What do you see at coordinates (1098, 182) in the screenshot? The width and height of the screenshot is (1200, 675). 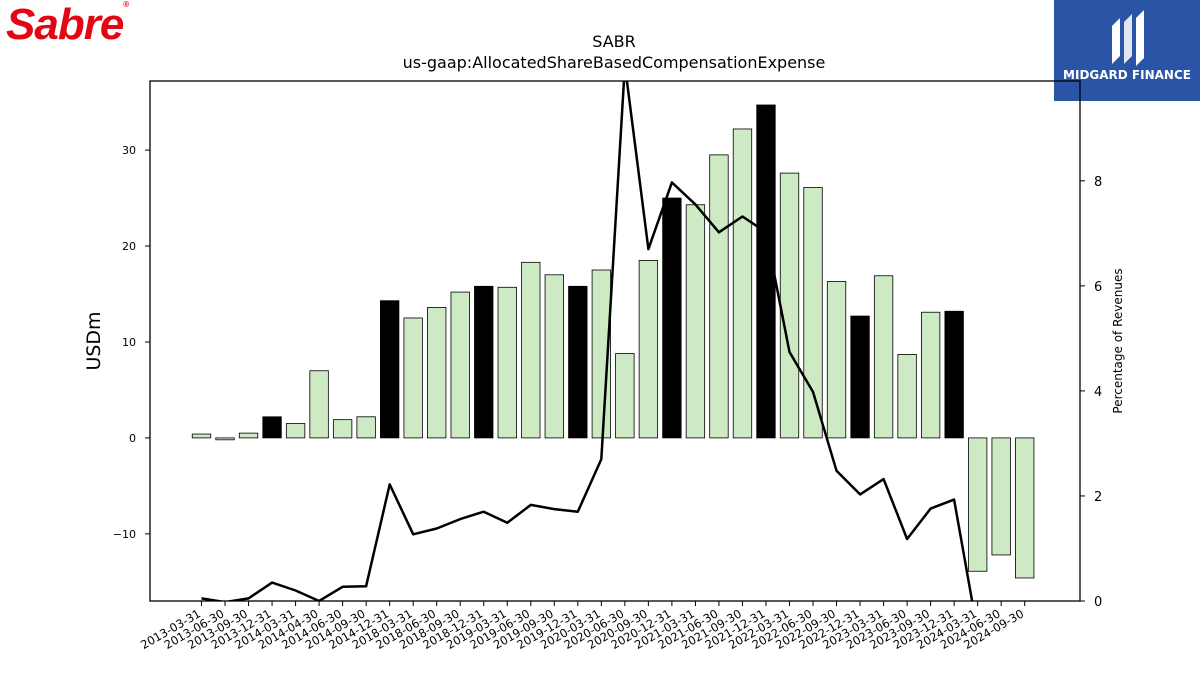 I see `y2-tick-label: 8` at bounding box center [1098, 182].